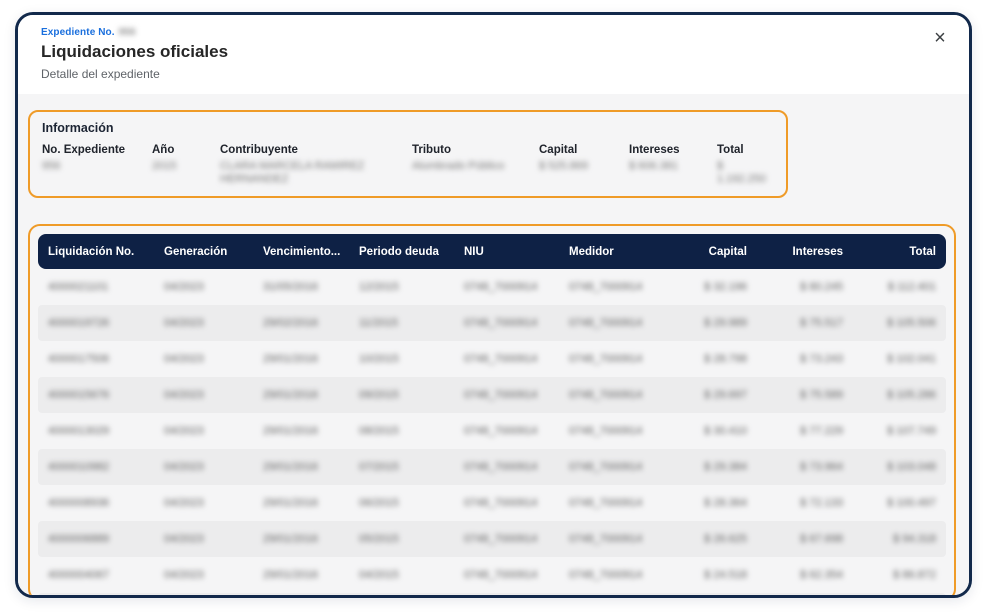 Image resolution: width=985 pixels, height=613 pixels. I want to click on cell-periodo-blurred: 12/2015, so click(379, 287).